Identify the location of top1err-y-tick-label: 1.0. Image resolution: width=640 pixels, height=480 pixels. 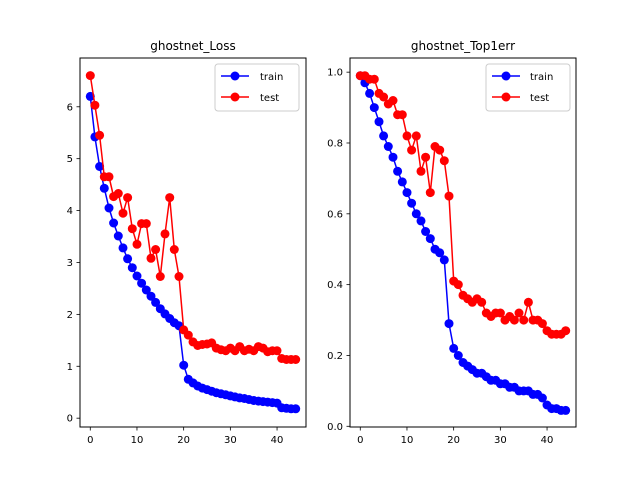
(335, 73).